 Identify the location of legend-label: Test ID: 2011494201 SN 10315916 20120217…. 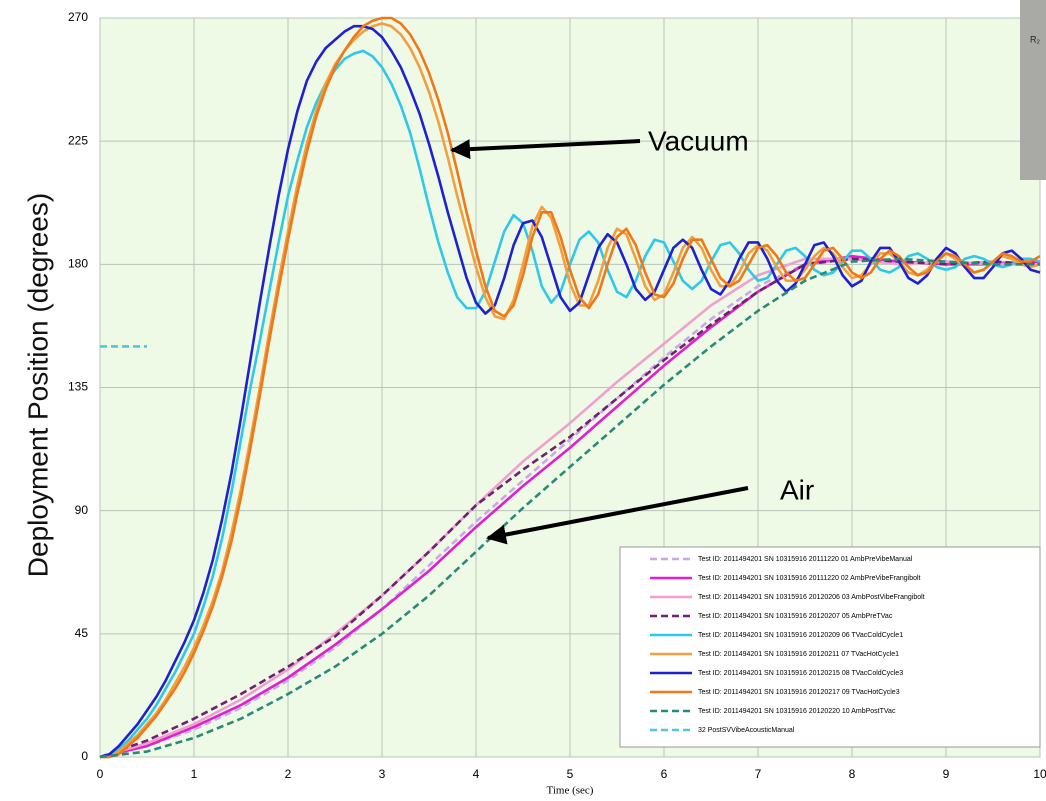
(799, 692).